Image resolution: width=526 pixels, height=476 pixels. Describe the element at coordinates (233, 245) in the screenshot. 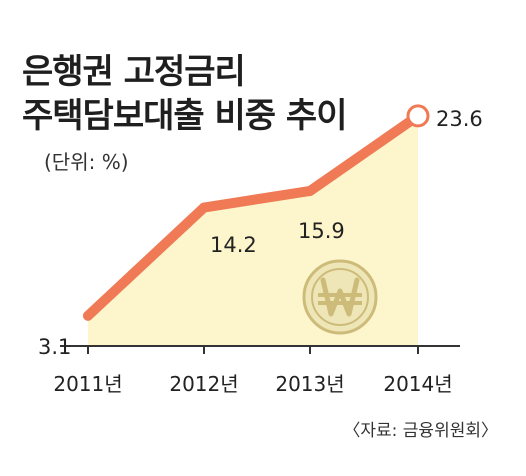

I see `value-label: 14.2` at that location.